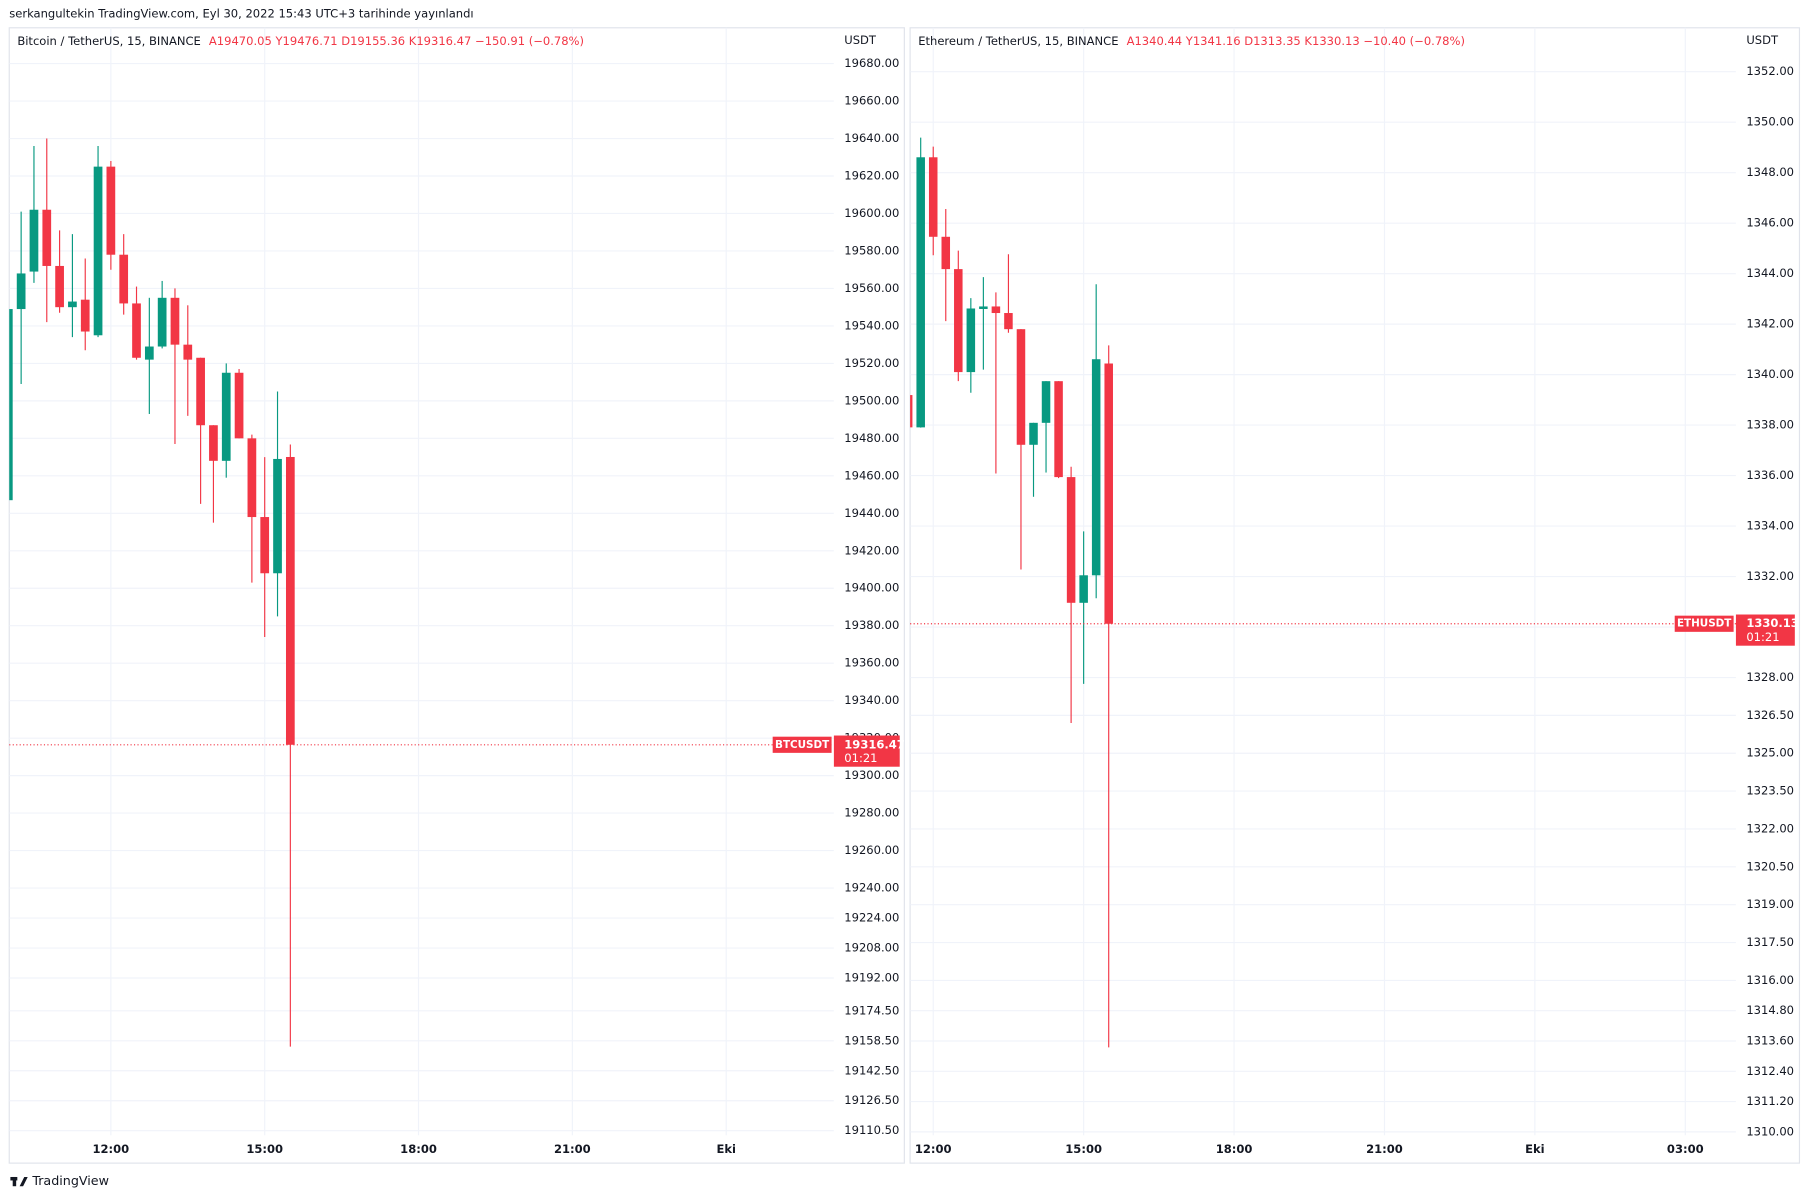 This screenshot has height=1199, width=1811. I want to click on y-tick-label: 1325.00, so click(1770, 753).